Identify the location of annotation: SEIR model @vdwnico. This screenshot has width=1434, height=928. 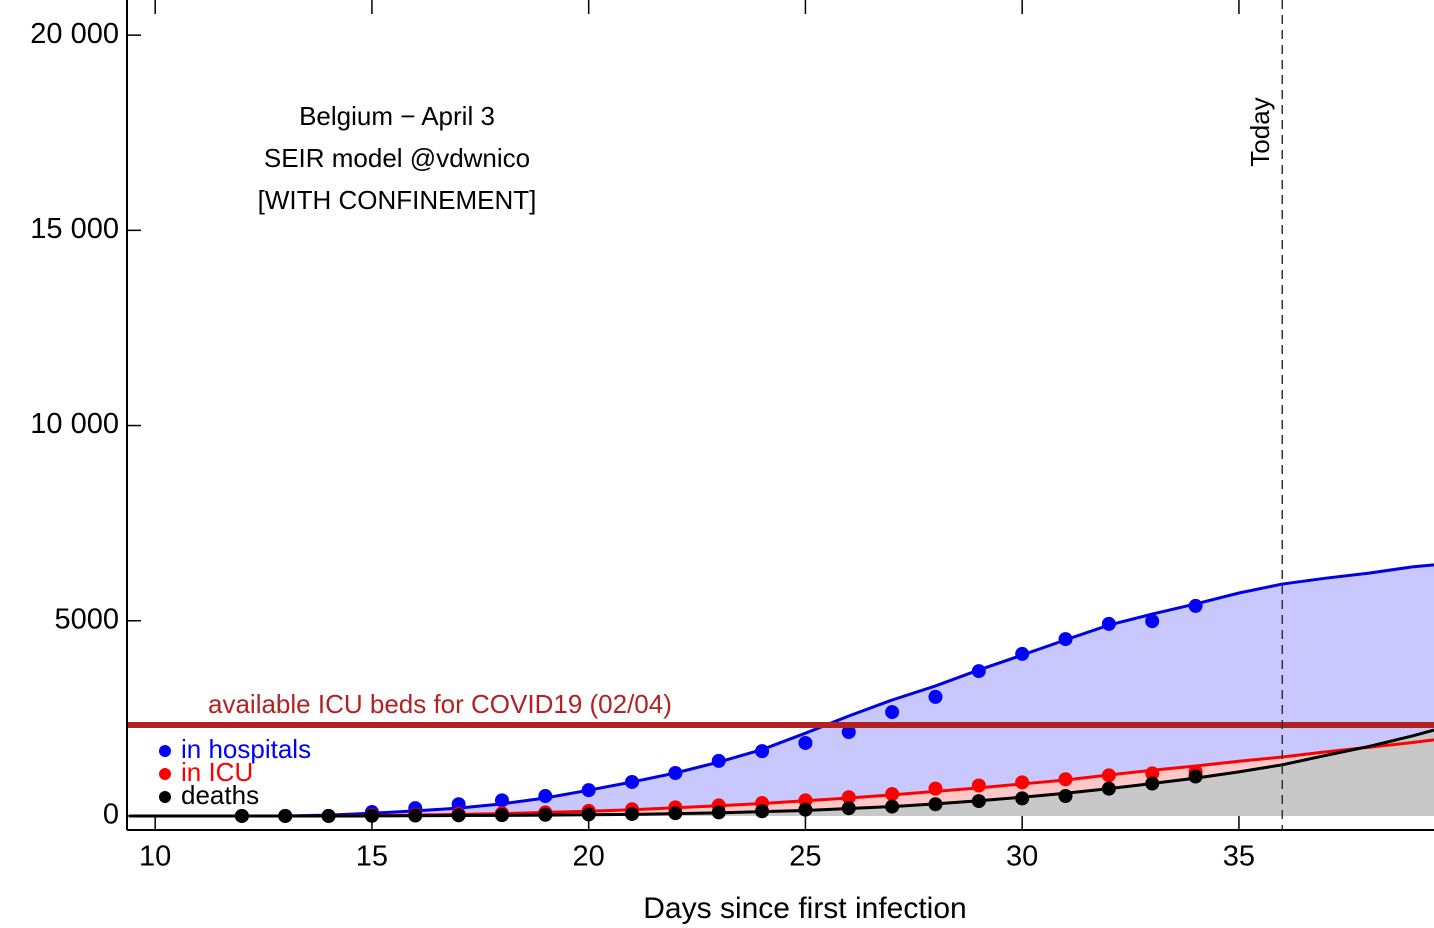
(397, 158).